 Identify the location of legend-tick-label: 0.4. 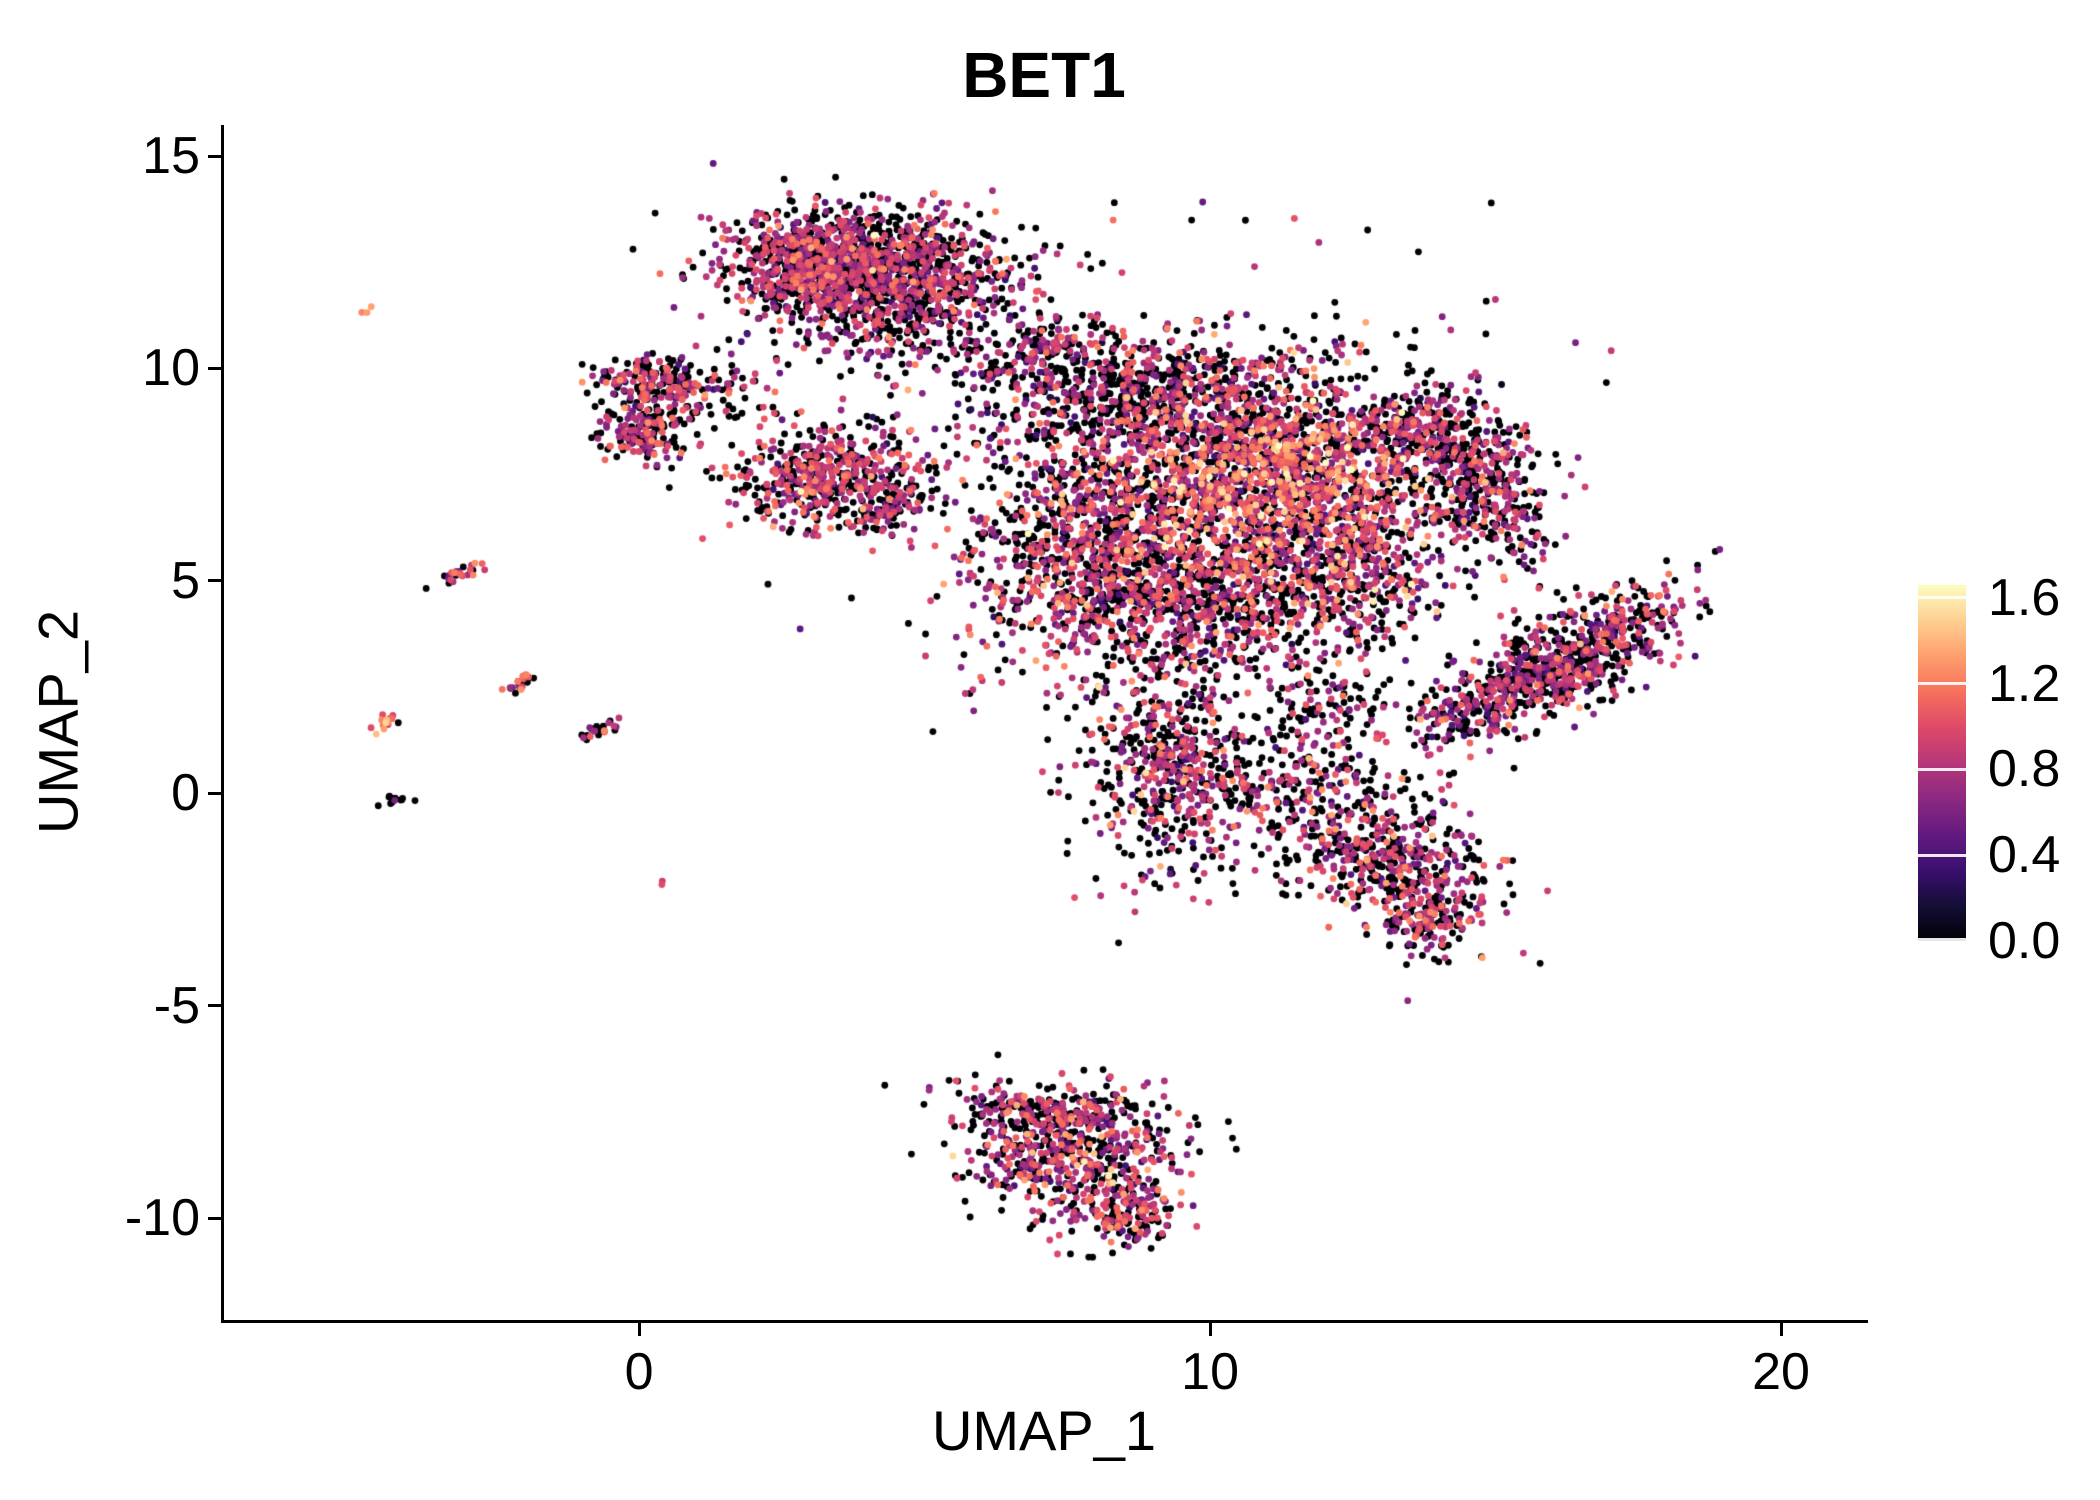
(2024, 855).